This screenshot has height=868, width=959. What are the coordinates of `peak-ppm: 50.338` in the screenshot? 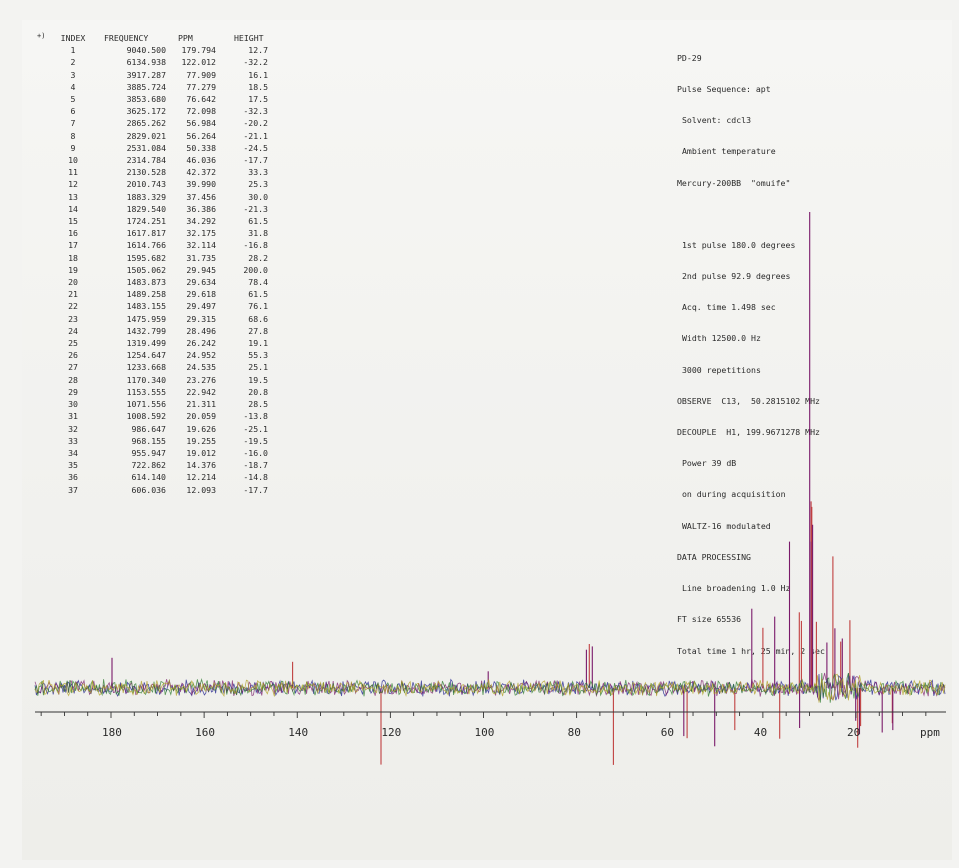 It's located at (201, 147).